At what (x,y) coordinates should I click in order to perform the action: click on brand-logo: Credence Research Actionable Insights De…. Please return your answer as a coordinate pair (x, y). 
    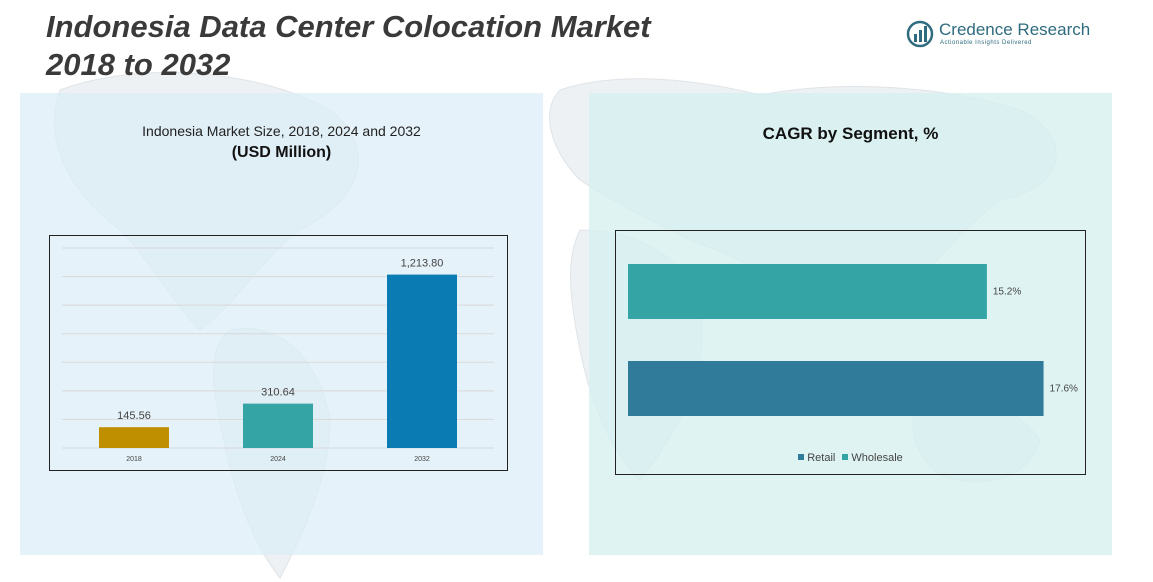
    Looking at the image, I should click on (1001, 35).